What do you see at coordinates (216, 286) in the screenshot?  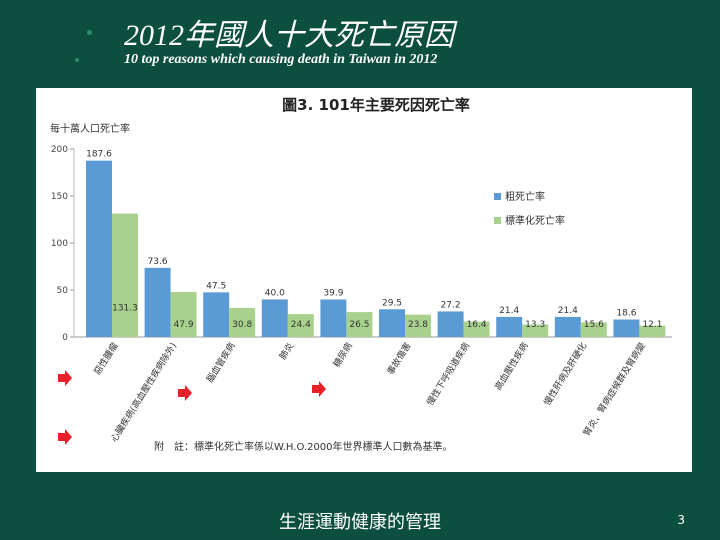 I see `data-label: 47.5` at bounding box center [216, 286].